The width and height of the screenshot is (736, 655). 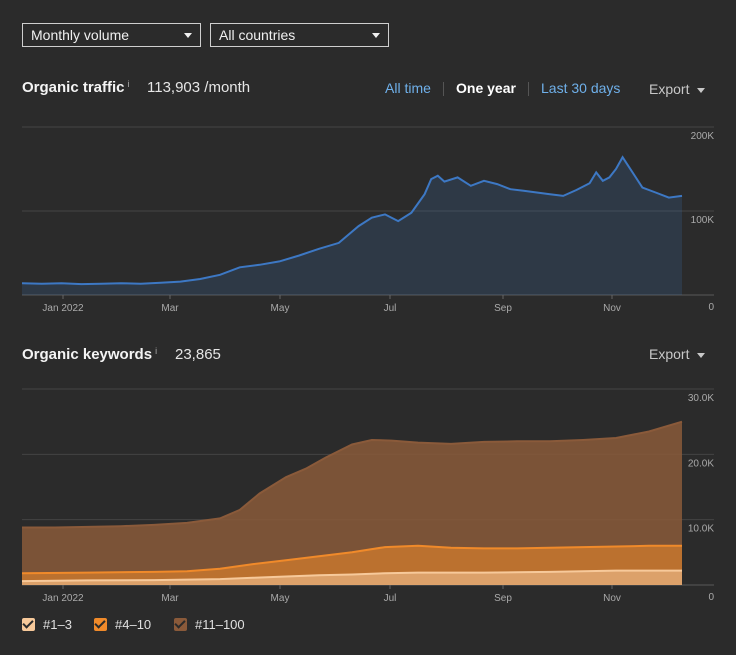 What do you see at coordinates (703, 220) in the screenshot?
I see `y-tick-label: 100K` at bounding box center [703, 220].